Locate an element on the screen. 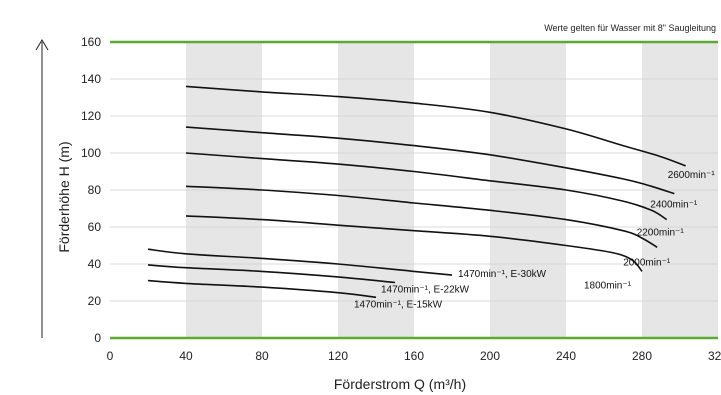 Image resolution: width=721 pixels, height=395 pixels. curve-label-2400min: 2400min⁻¹ is located at coordinates (674, 205).